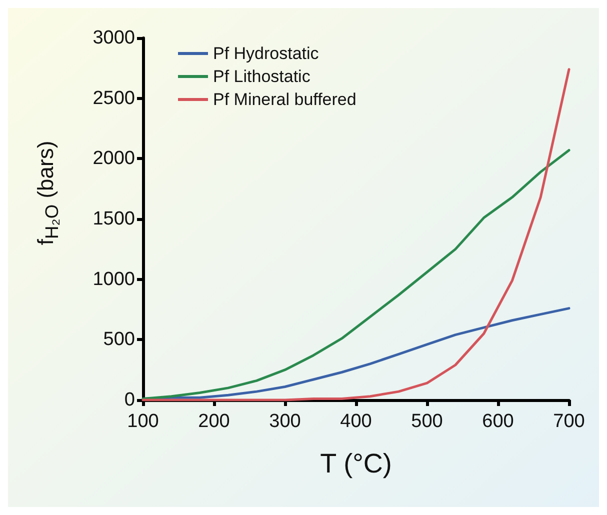 The height and width of the screenshot is (515, 607). What do you see at coordinates (129, 400) in the screenshot?
I see `y-tick-label: 0` at bounding box center [129, 400].